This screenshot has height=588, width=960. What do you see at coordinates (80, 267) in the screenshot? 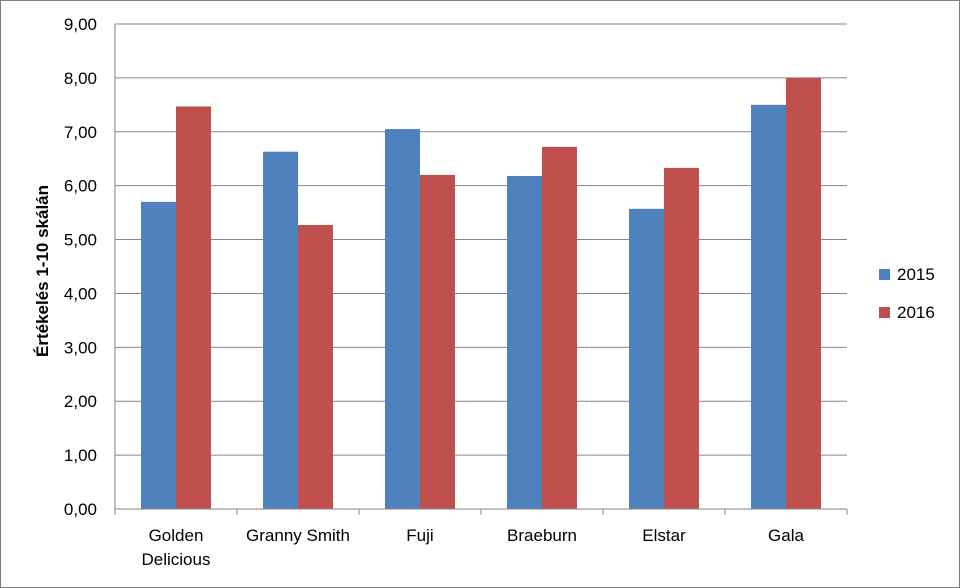
I see `y-tick-labels: 0,00 1,00 2,00 3,00 4,00 5,00 6,00 7,00 8,00 9,00` at bounding box center [80, 267].